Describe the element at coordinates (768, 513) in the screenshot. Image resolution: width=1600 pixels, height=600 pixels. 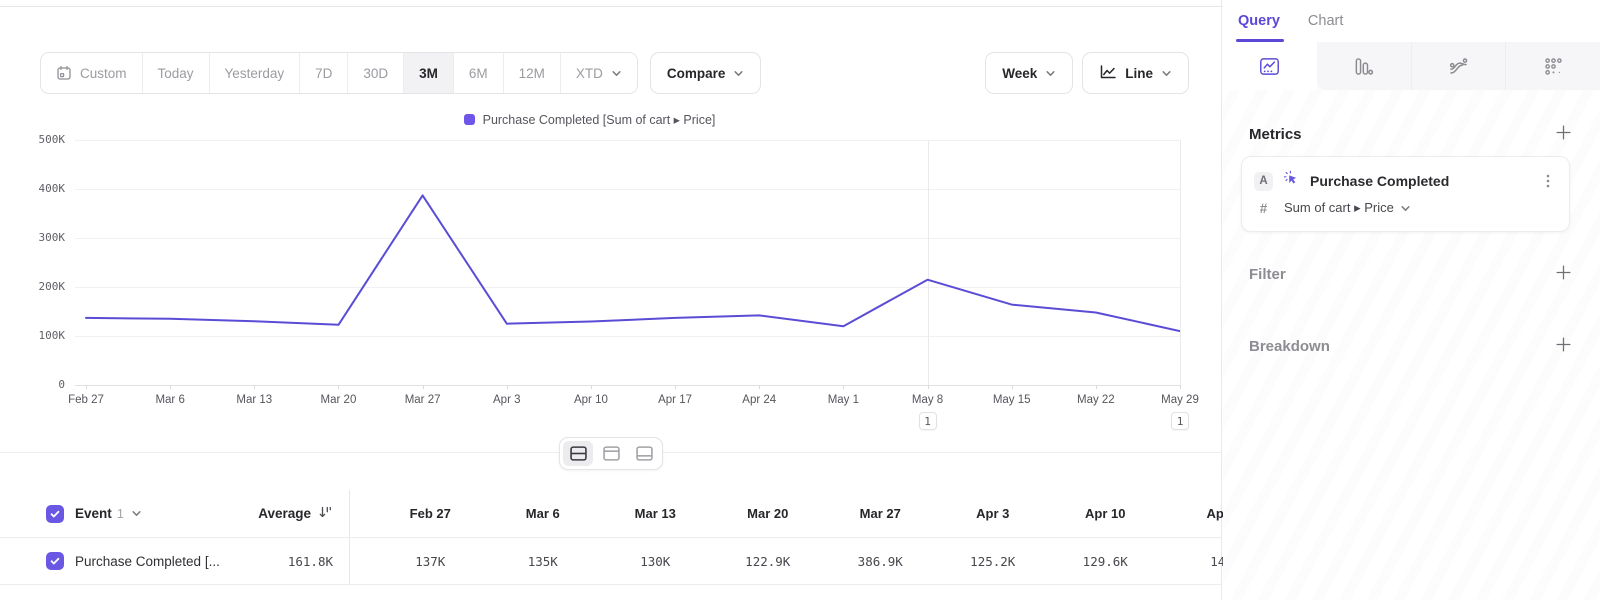
I see `date-column-header: Mar 20` at that location.